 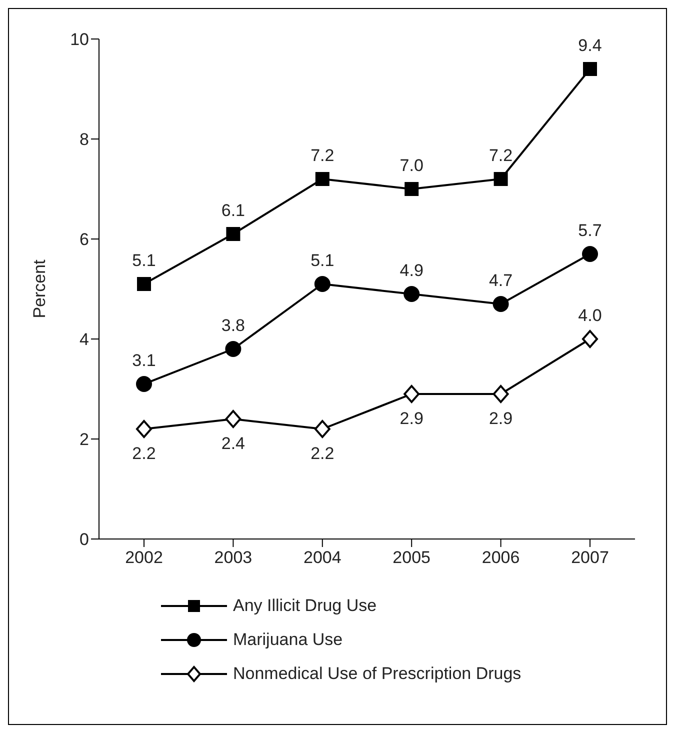 I want to click on data-label: 3.1, so click(x=144, y=360).